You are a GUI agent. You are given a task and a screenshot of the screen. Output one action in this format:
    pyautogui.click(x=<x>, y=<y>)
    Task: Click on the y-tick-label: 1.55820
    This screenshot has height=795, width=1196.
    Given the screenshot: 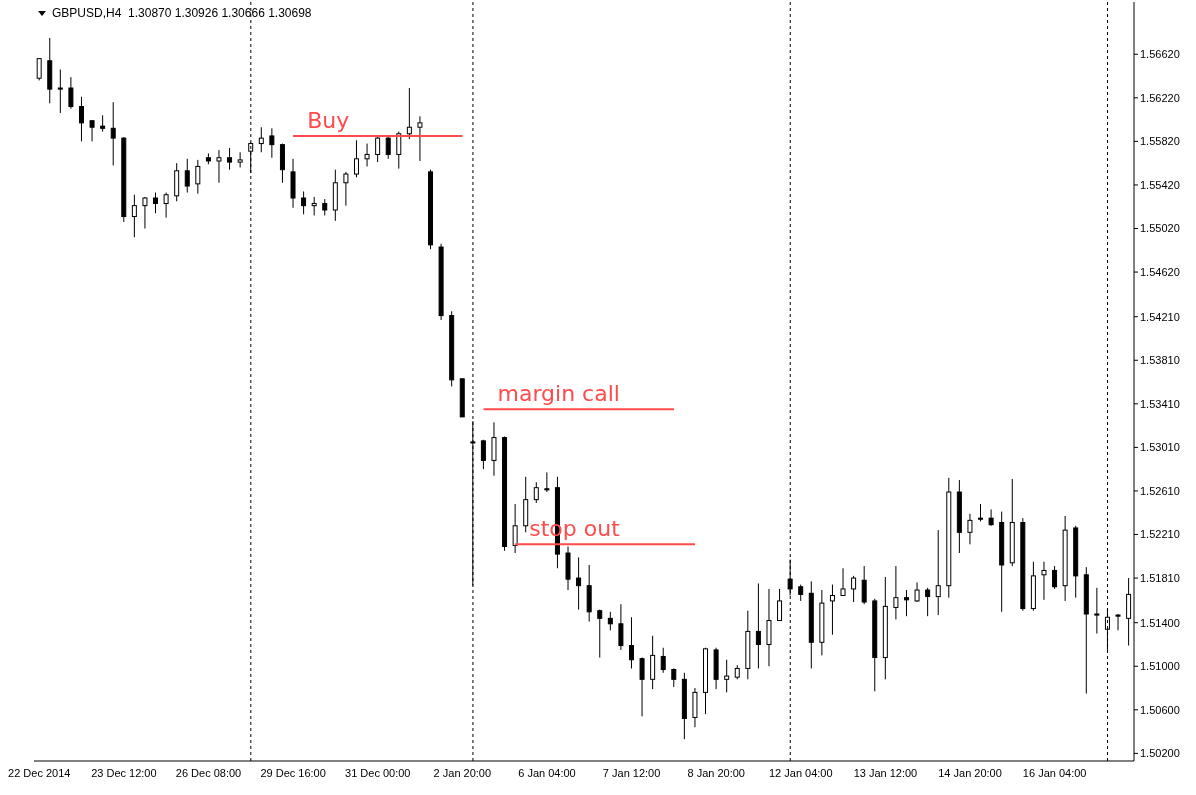 What is the action you would take?
    pyautogui.click(x=1160, y=141)
    